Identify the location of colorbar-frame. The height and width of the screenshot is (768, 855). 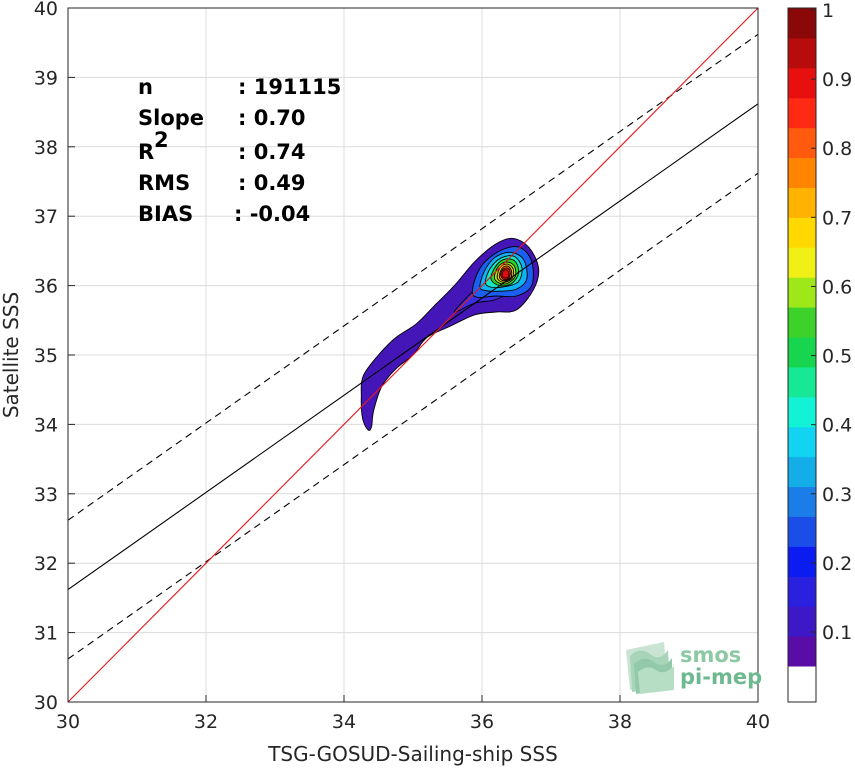
(802, 355).